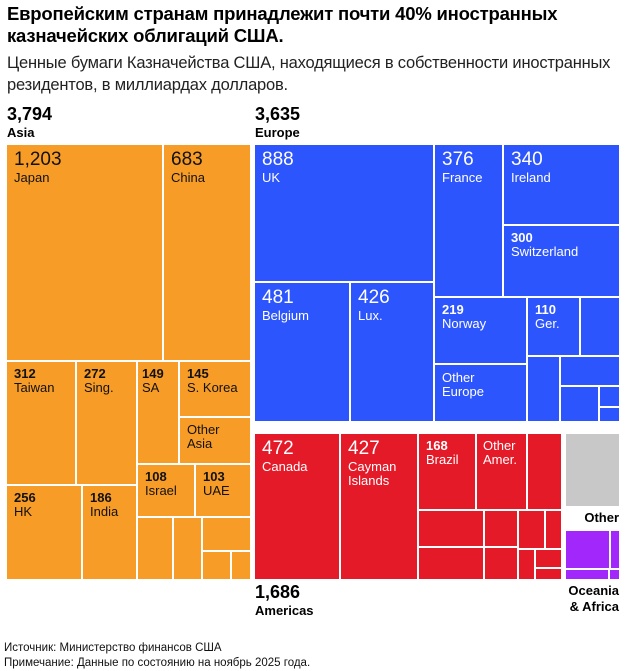 The height and width of the screenshot is (671, 625). What do you see at coordinates (32, 177) in the screenshot?
I see `tile-label: Japan` at bounding box center [32, 177].